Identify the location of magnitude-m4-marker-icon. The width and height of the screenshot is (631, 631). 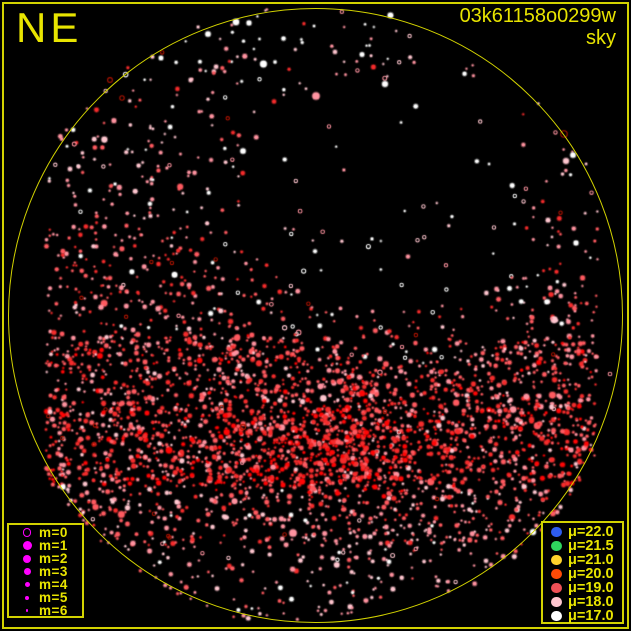
(27, 584).